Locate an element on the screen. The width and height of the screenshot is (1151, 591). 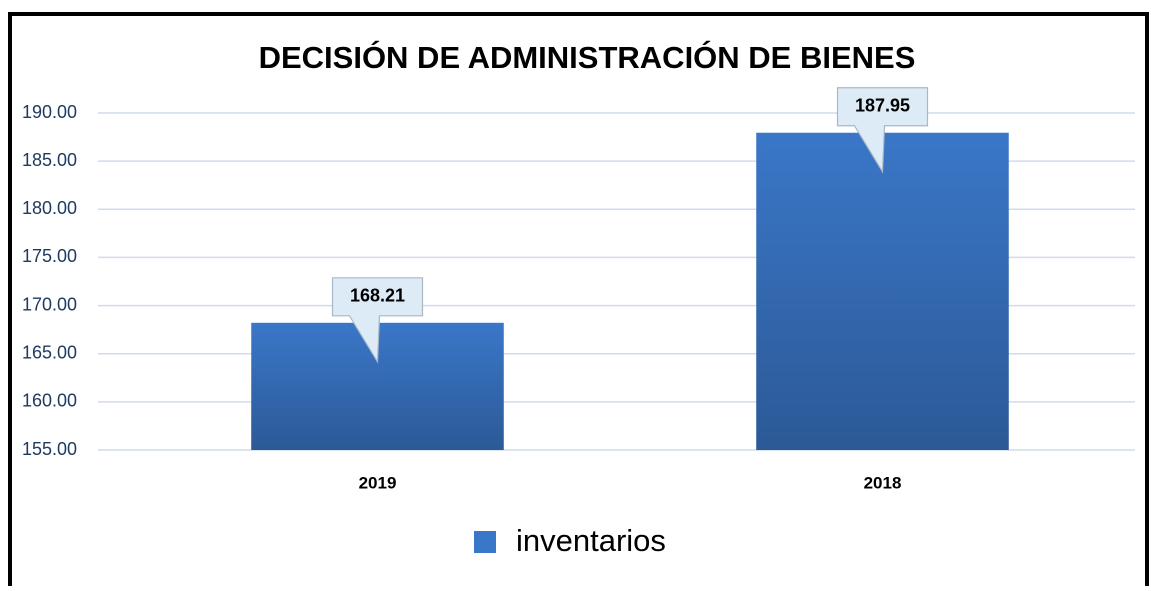
legend-label: inventarios is located at coordinates (591, 540).